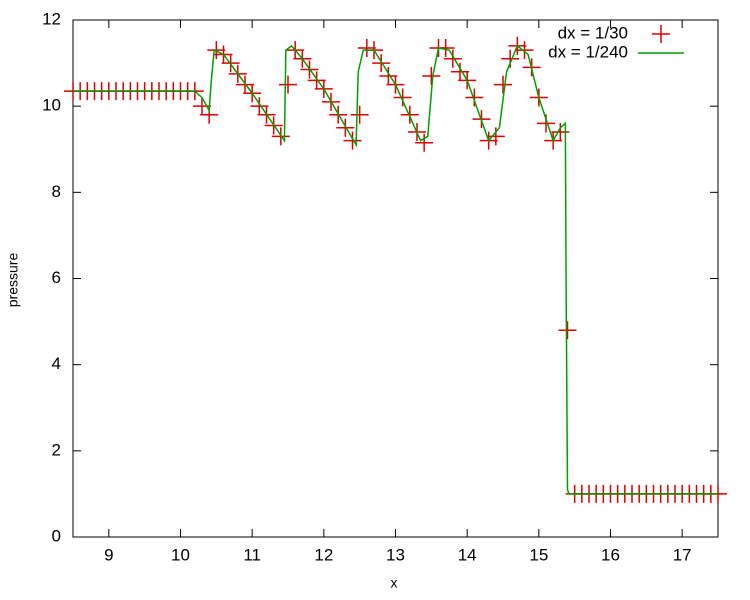 Image resolution: width=750 pixels, height=600 pixels. What do you see at coordinates (588, 51) in the screenshot?
I see `legend-label: dx = 1/240` at bounding box center [588, 51].